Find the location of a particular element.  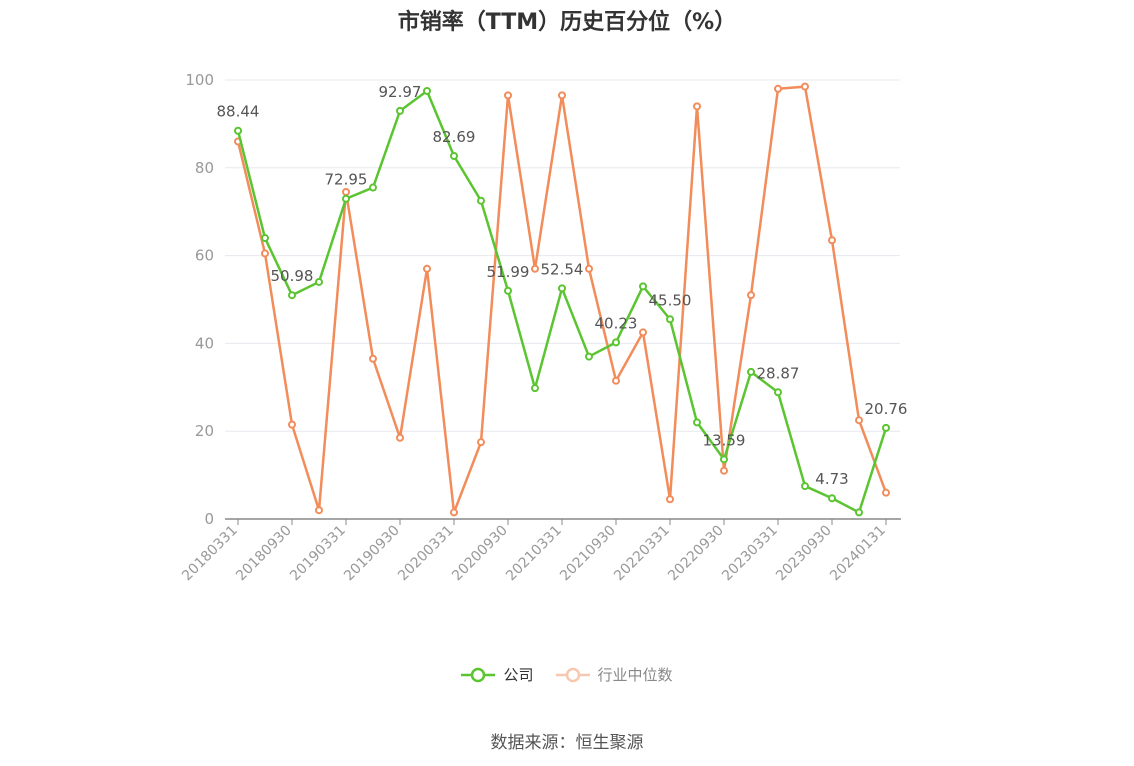

x-tick-label: 20200930 is located at coordinates (480, 554).